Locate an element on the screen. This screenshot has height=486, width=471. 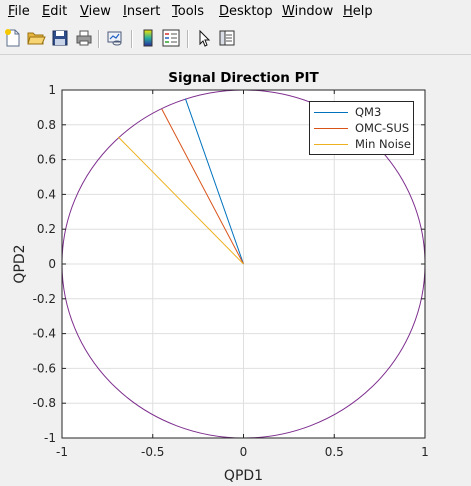
menu-tools: Tools is located at coordinates (188, 11).